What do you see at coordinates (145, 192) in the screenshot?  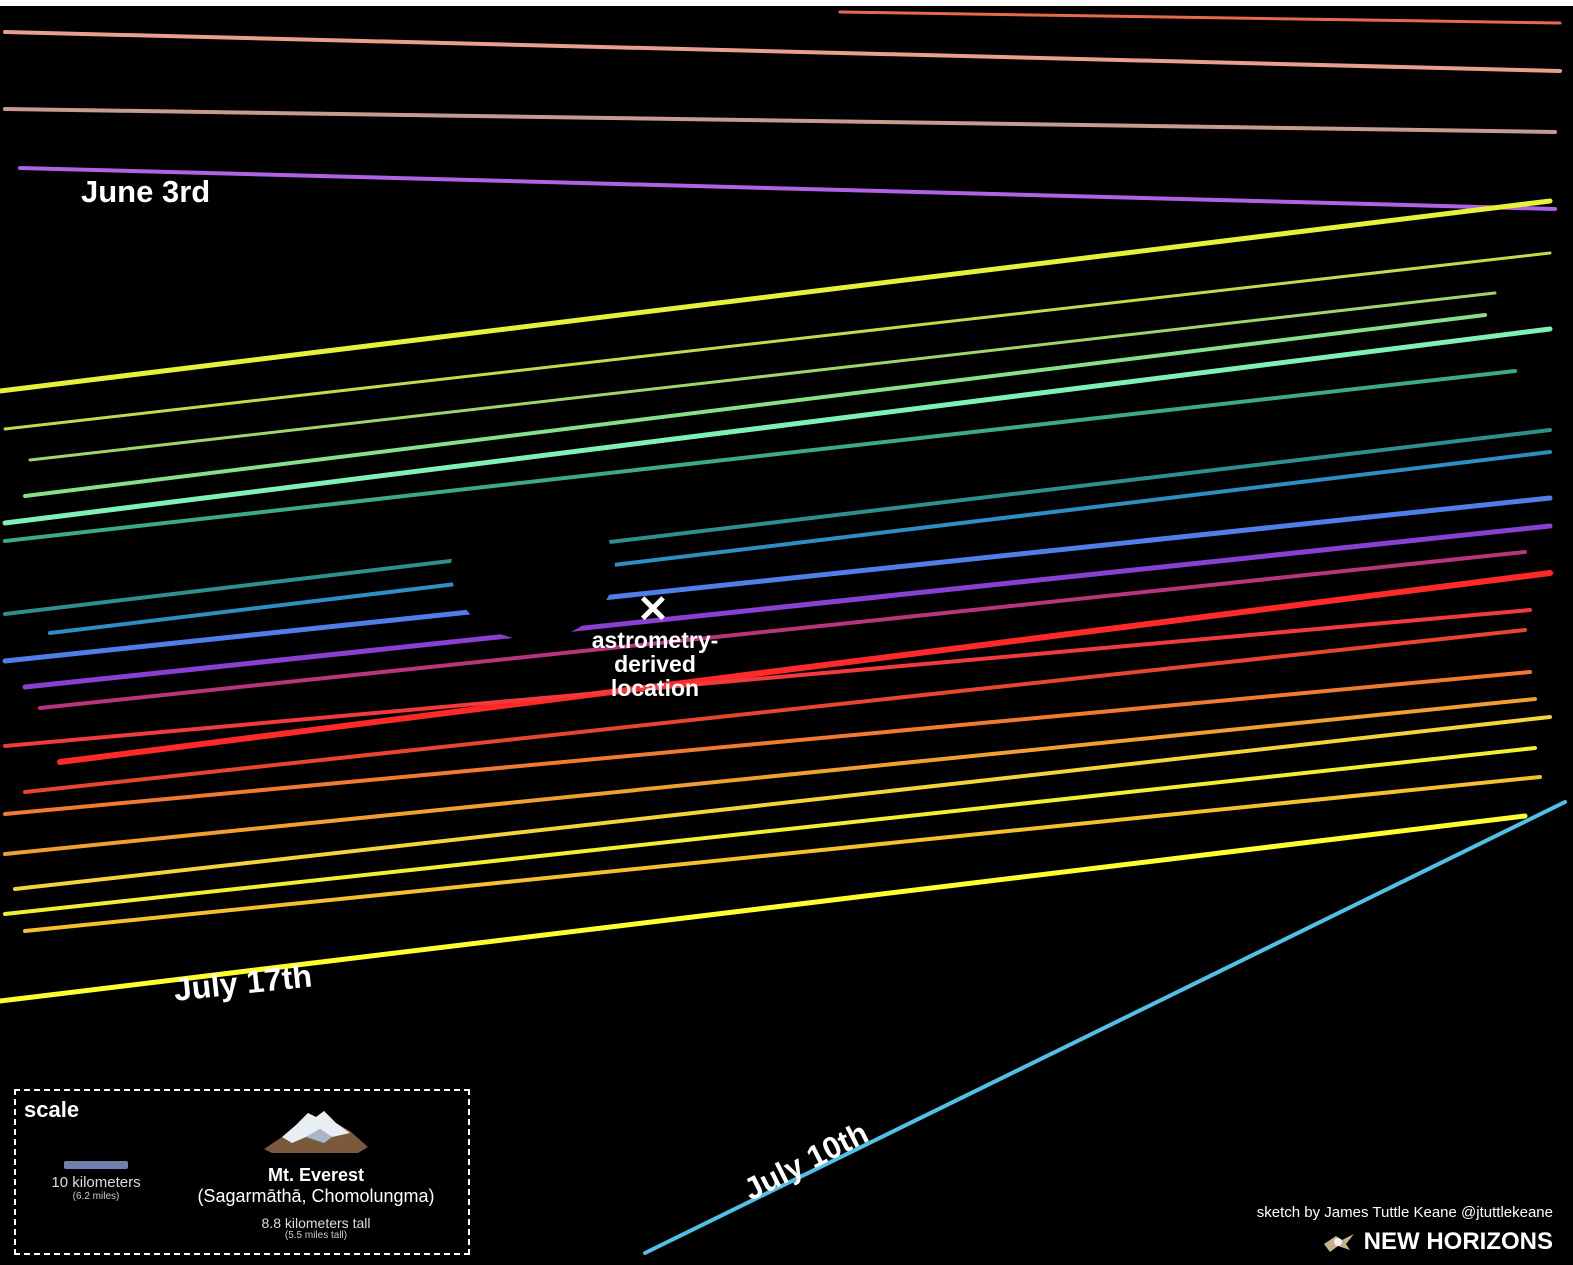 I see `june-3rd-label: June 3rd` at bounding box center [145, 192].